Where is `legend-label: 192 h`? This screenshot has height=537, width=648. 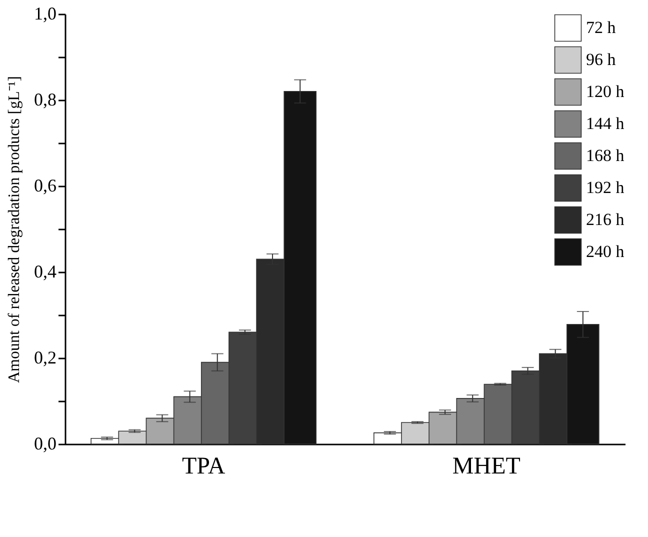 legend-label: 192 h is located at coordinates (605, 187).